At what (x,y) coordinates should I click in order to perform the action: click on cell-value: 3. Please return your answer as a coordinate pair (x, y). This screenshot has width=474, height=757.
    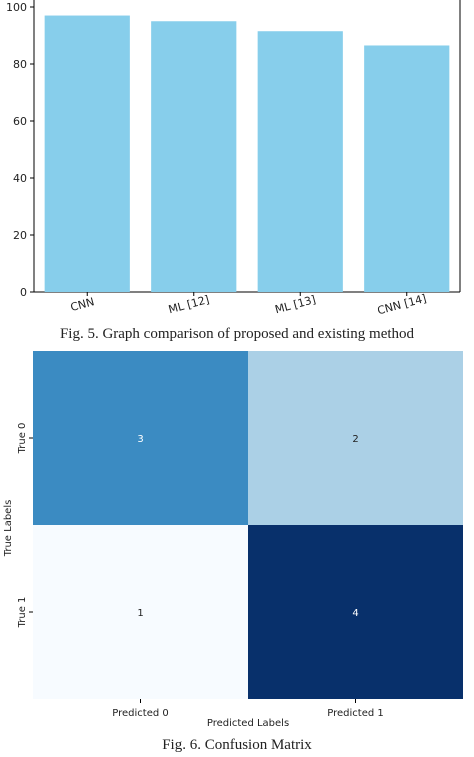
    Looking at the image, I should click on (140, 439).